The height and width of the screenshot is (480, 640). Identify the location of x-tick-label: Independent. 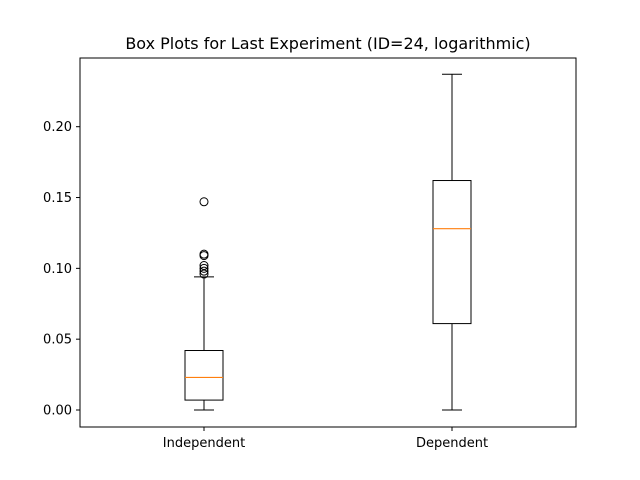
(204, 443).